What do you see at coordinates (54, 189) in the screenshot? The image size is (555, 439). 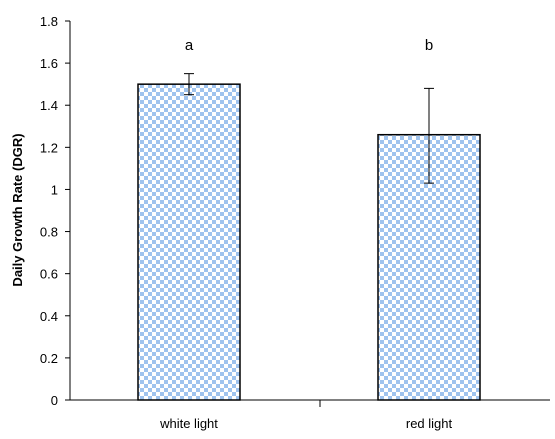 I see `y-tick-label: 1` at bounding box center [54, 189].